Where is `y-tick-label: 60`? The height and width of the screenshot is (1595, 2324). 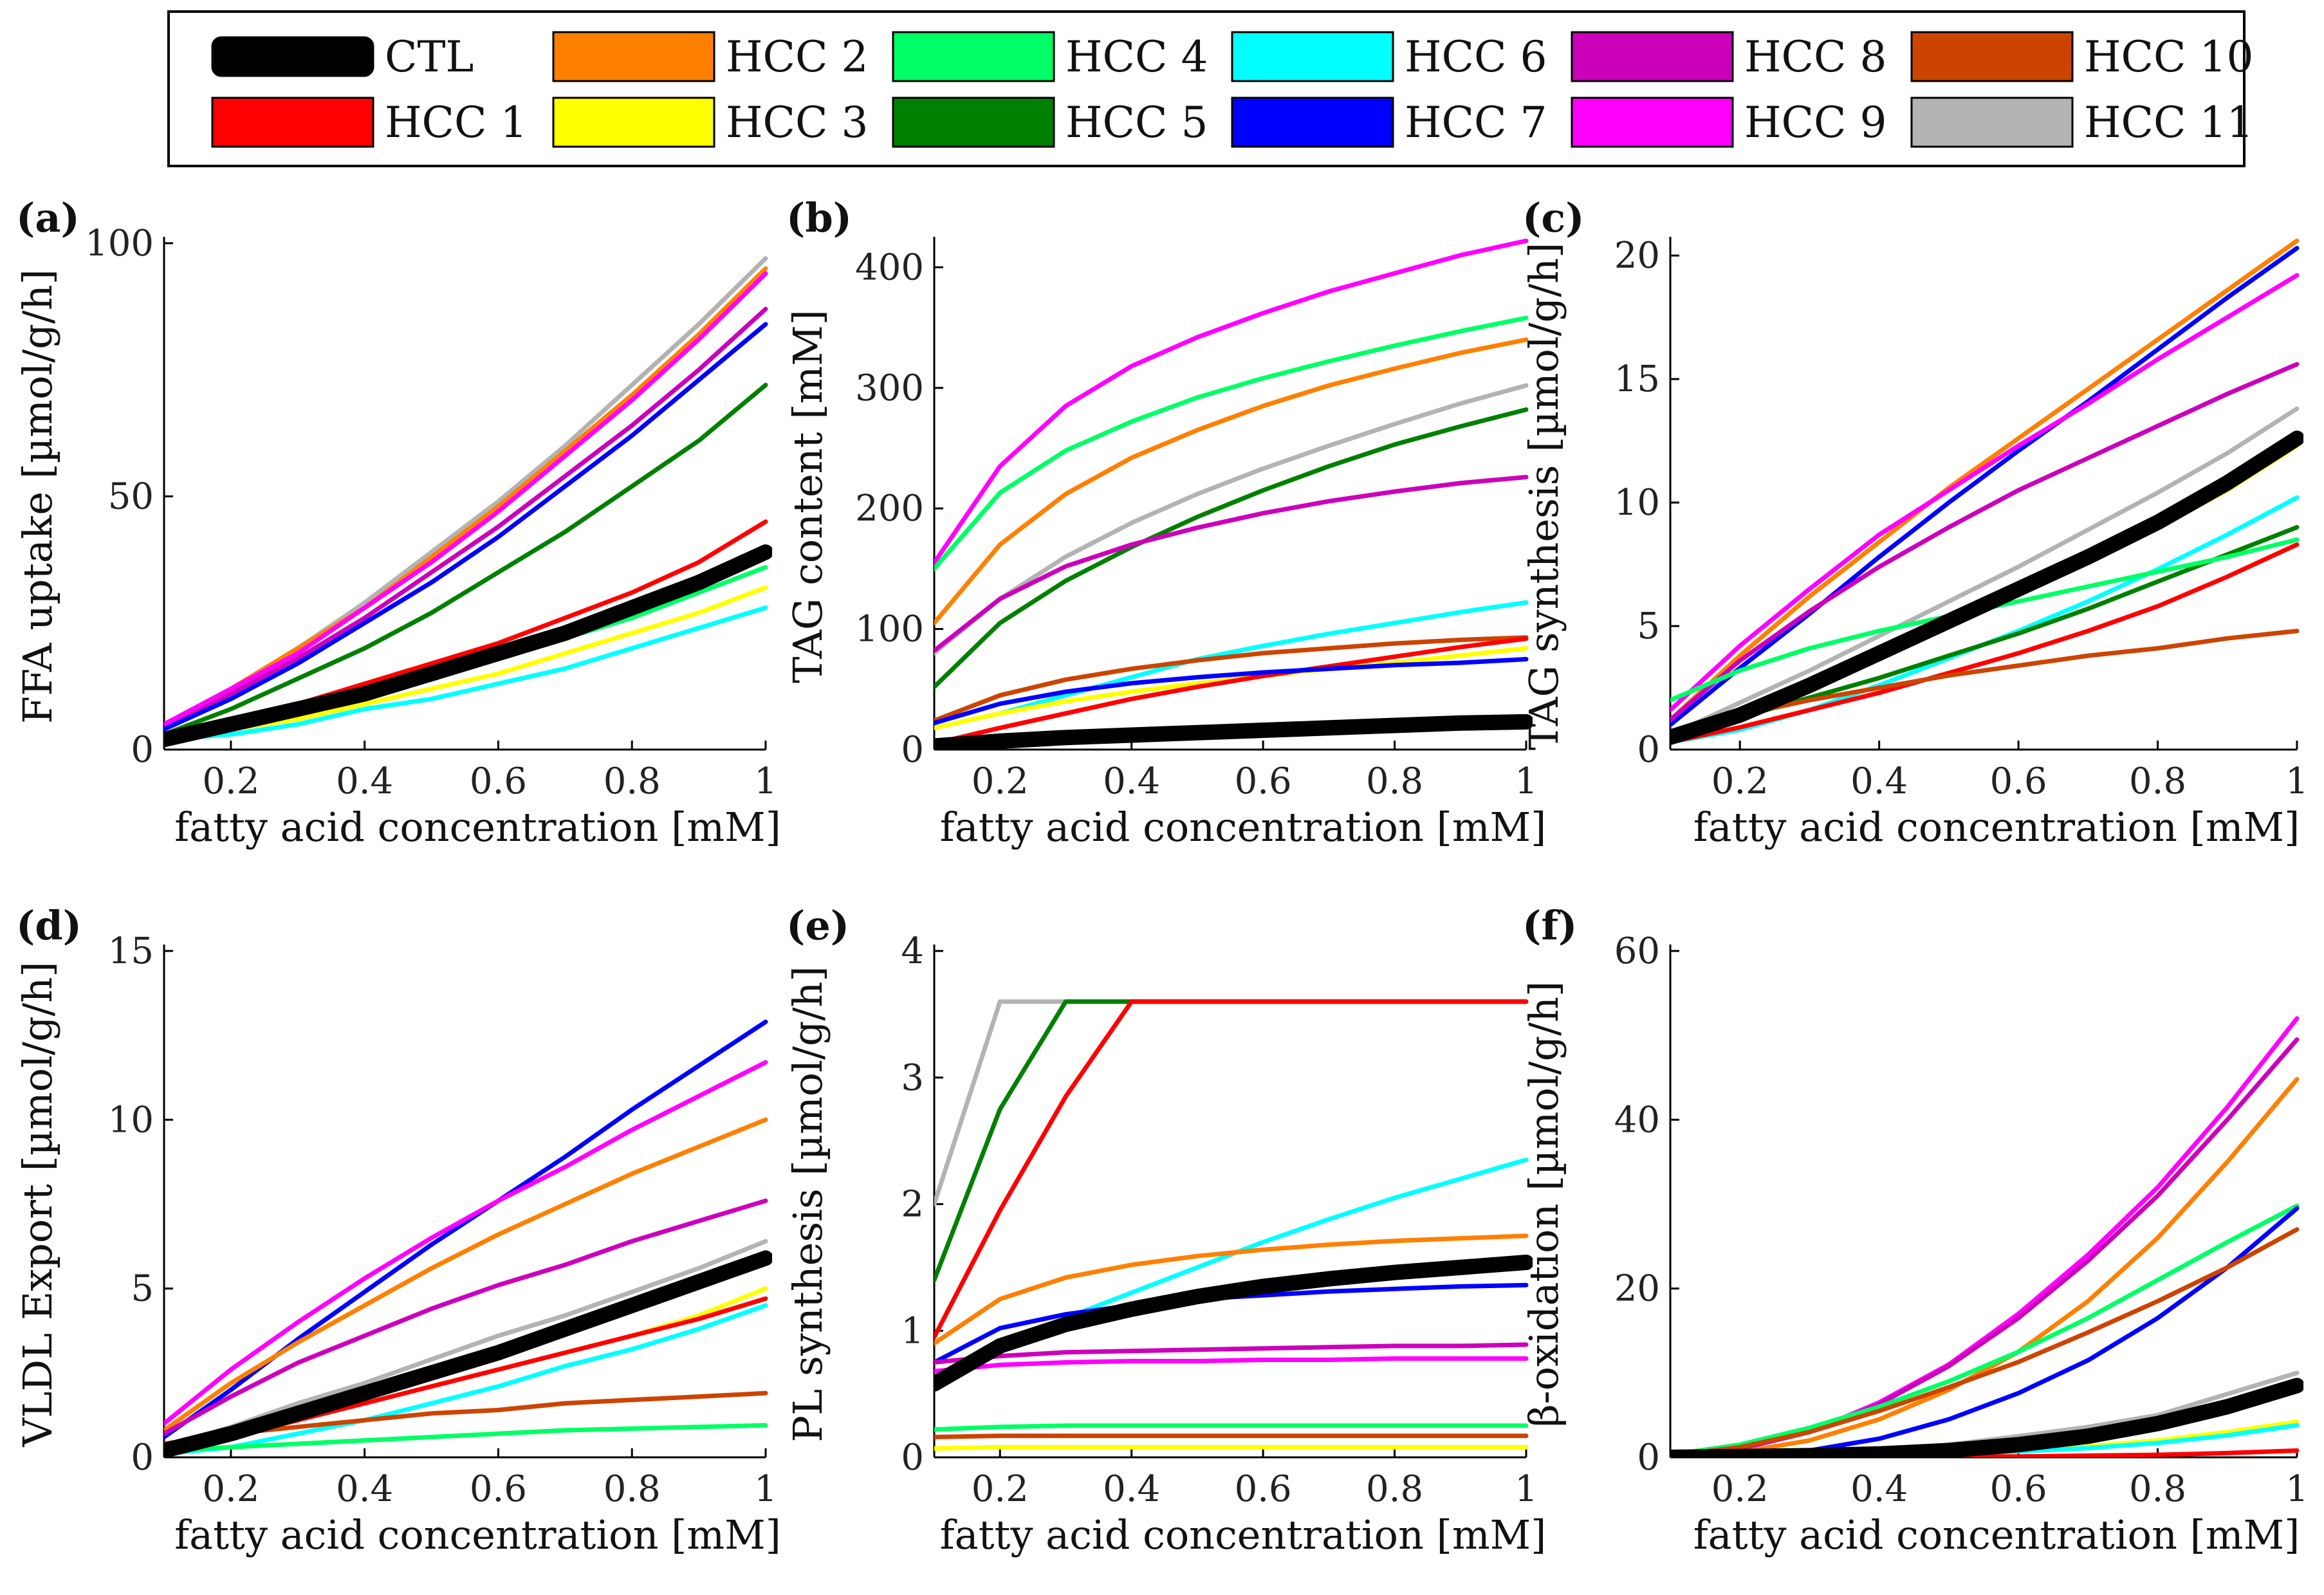 y-tick-label: 60 is located at coordinates (1637, 951).